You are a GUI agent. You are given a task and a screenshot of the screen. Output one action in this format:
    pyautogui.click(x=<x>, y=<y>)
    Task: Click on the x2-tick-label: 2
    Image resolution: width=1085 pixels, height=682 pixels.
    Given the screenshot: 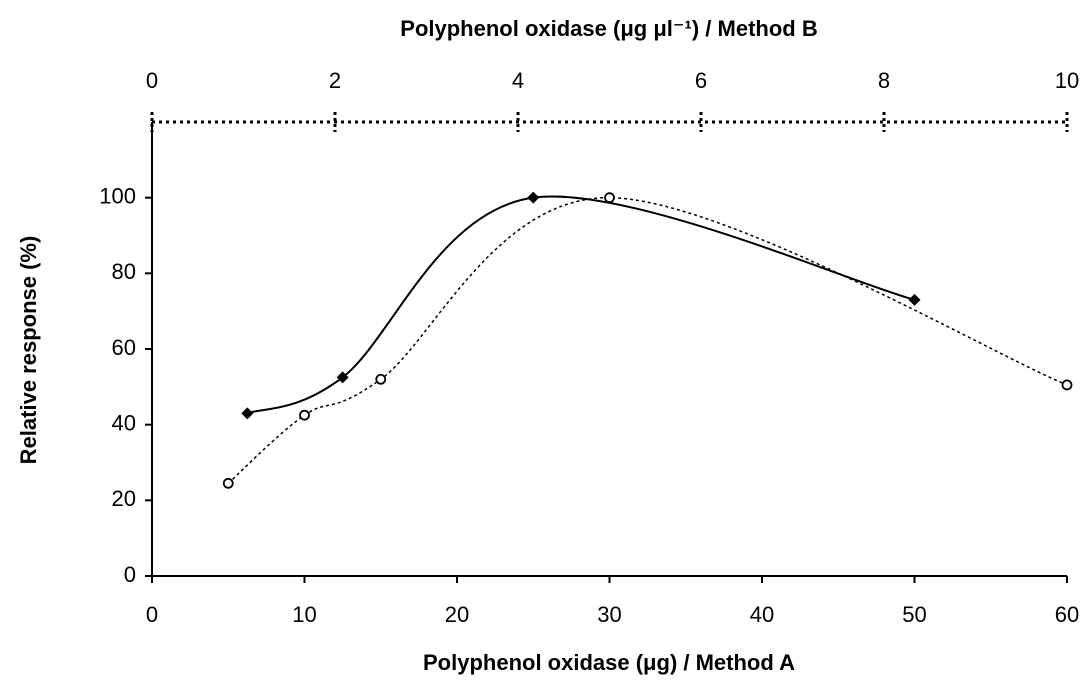 What is the action you would take?
    pyautogui.click(x=335, y=80)
    